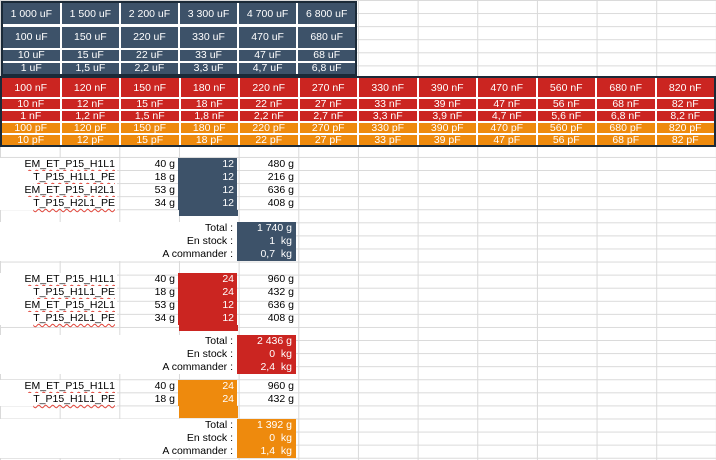 This screenshot has width=716, height=460. Describe the element at coordinates (31, 87) in the screenshot. I see `cap-cell: 100 nF` at that location.